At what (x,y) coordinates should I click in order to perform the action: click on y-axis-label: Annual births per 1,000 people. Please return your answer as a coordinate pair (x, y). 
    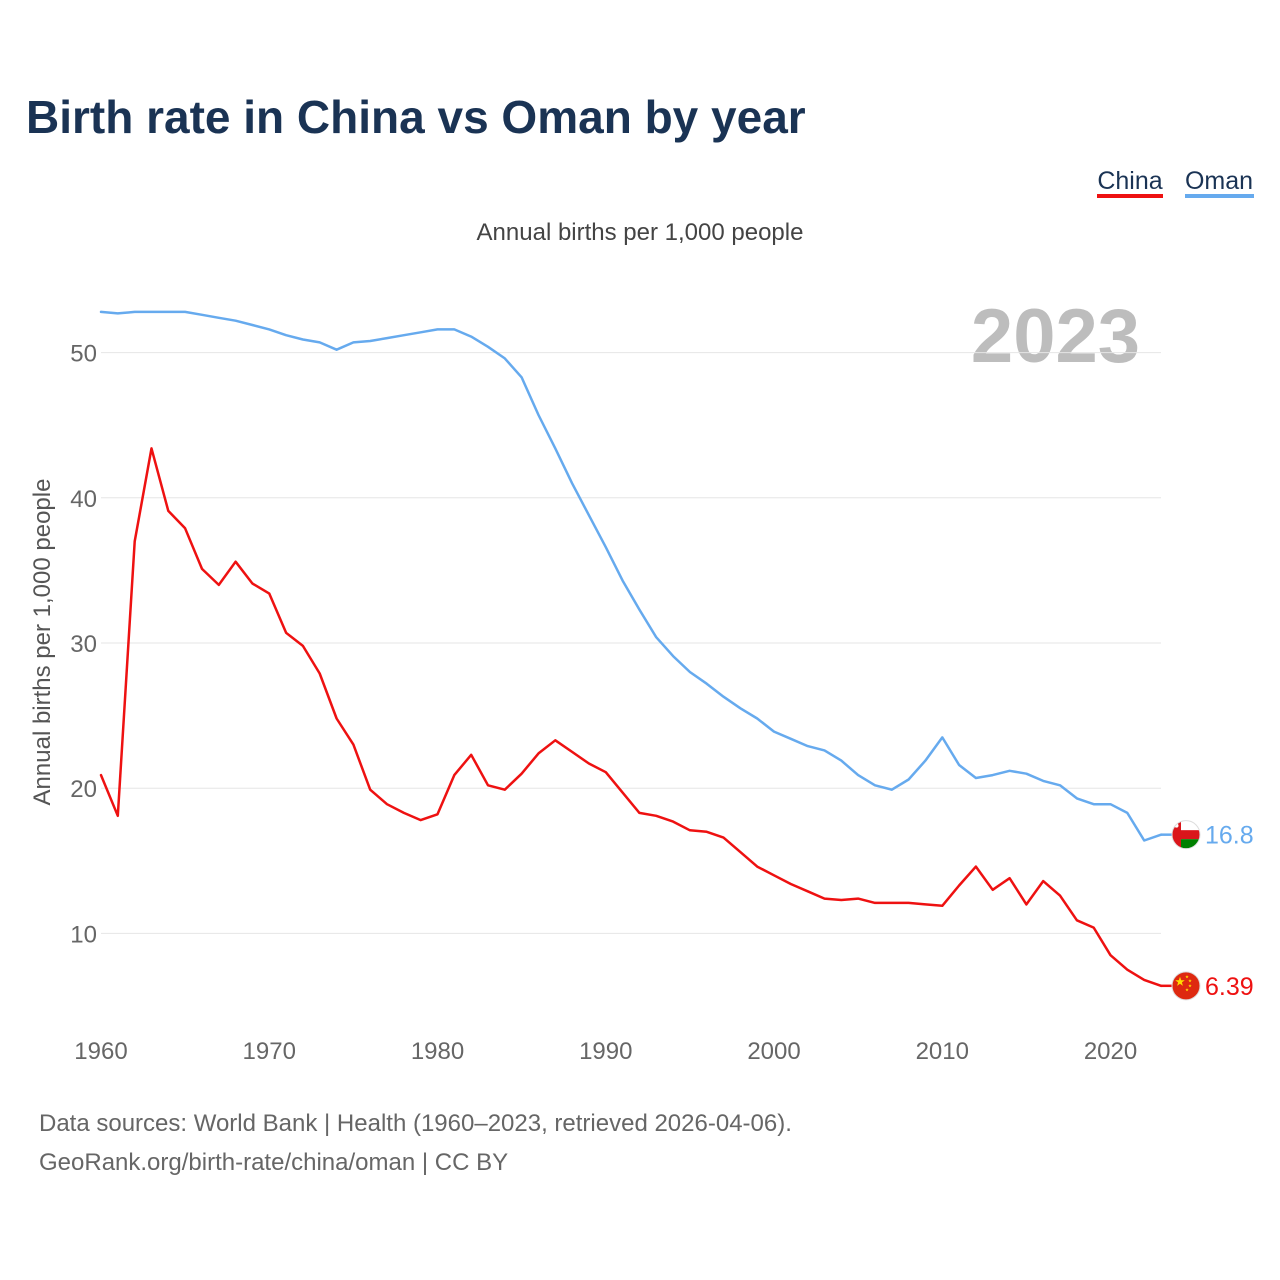
    Looking at the image, I should click on (42, 642).